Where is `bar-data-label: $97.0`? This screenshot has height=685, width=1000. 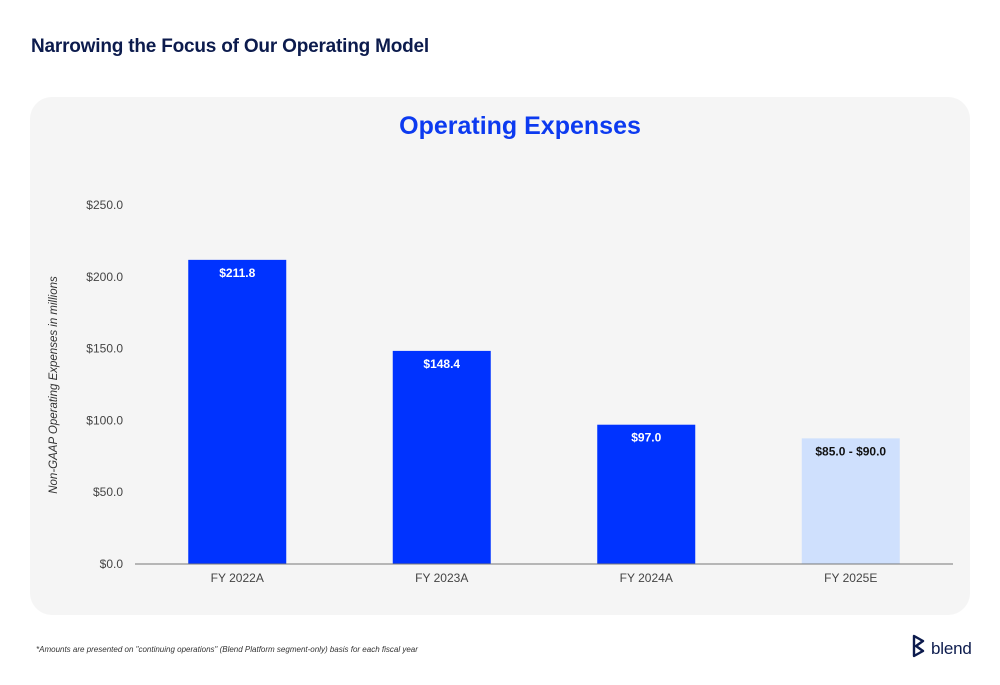
bar-data-label: $97.0 is located at coordinates (646, 438).